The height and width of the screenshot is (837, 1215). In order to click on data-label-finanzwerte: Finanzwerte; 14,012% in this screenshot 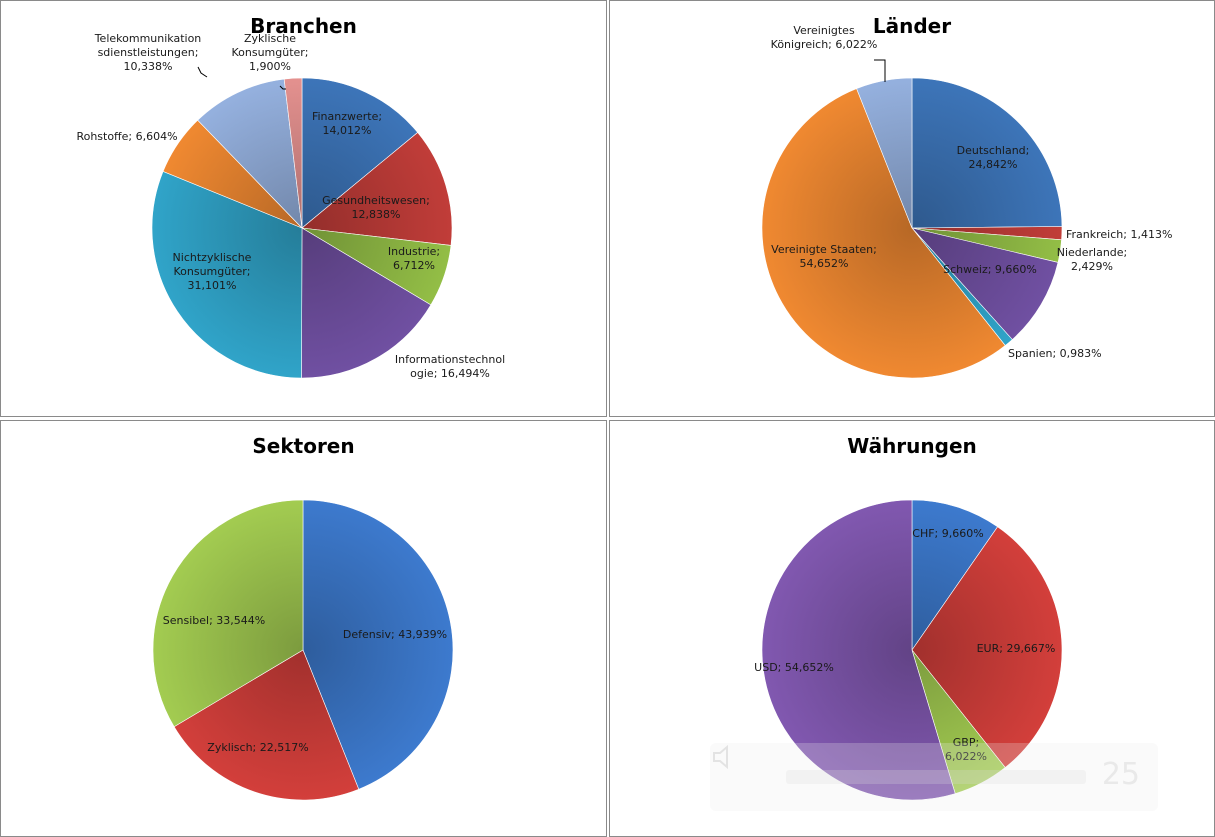, I will do `click(347, 123)`.